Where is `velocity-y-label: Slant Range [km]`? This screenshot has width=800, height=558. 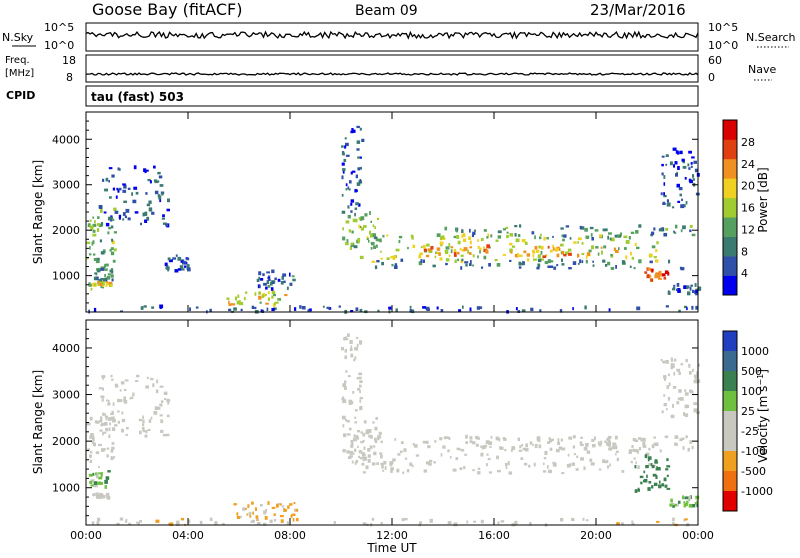 velocity-y-label: Slant Range [km] is located at coordinates (38, 422).